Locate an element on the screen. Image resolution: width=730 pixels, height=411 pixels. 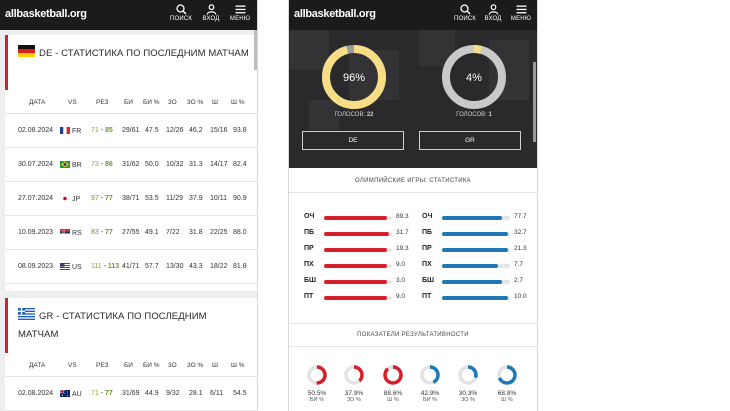
vote-pct-gr: 4% is located at coordinates (474, 78).